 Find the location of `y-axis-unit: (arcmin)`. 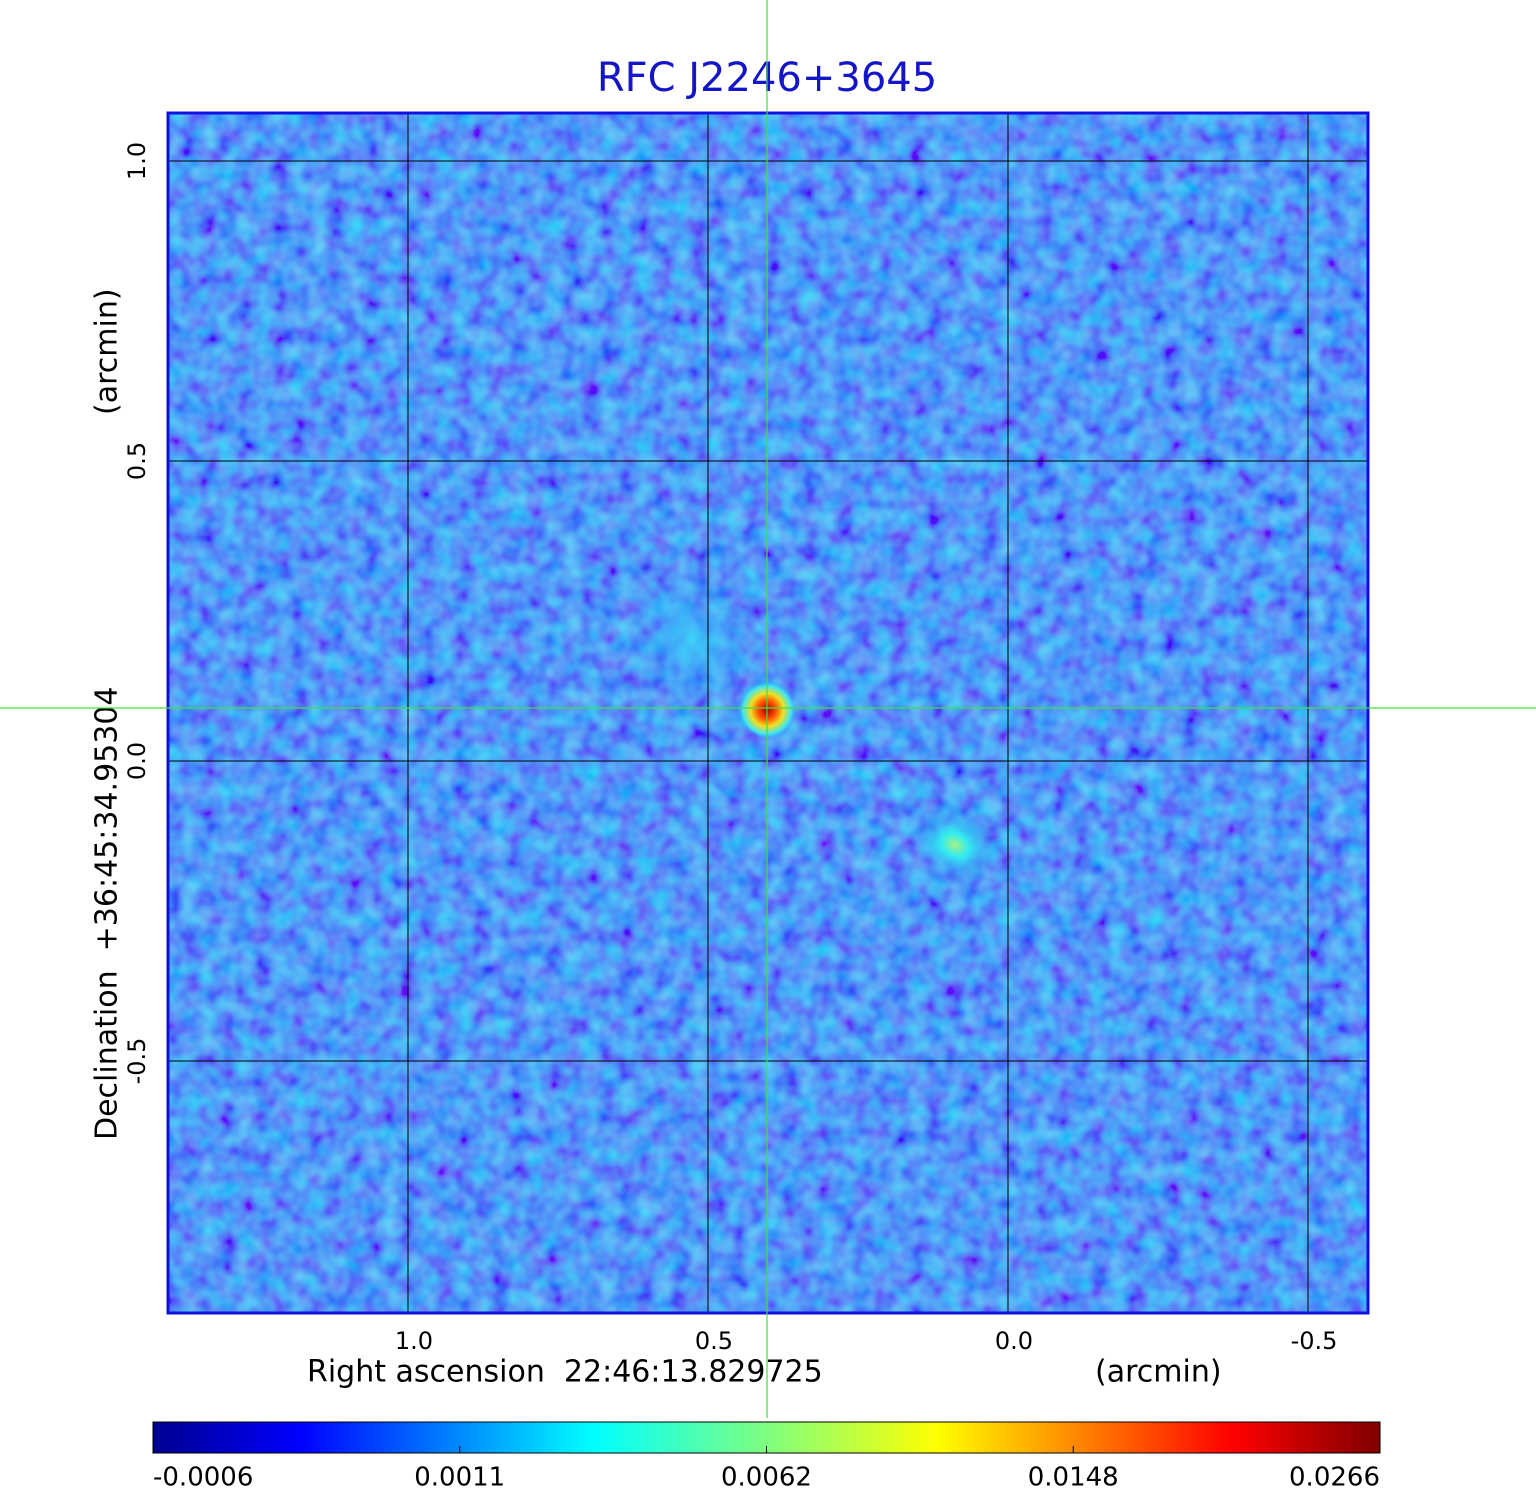

y-axis-unit: (arcmin) is located at coordinates (107, 351).